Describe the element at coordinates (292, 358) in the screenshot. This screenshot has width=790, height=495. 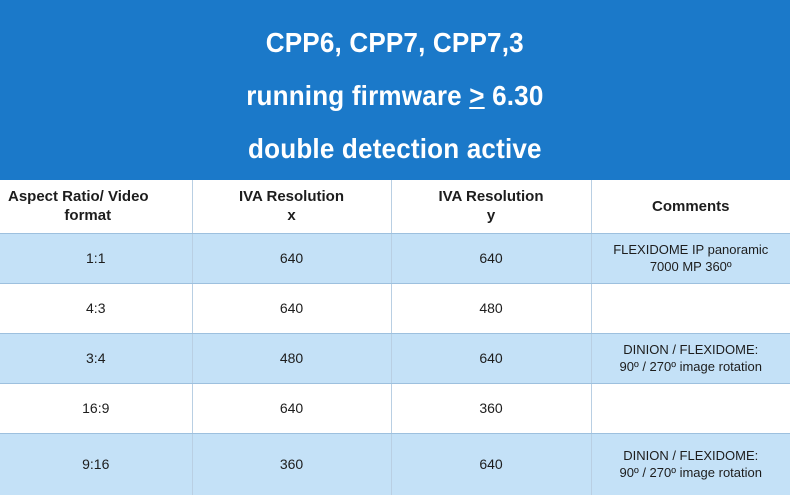
I see `cell-resolution-x: 480` at that location.